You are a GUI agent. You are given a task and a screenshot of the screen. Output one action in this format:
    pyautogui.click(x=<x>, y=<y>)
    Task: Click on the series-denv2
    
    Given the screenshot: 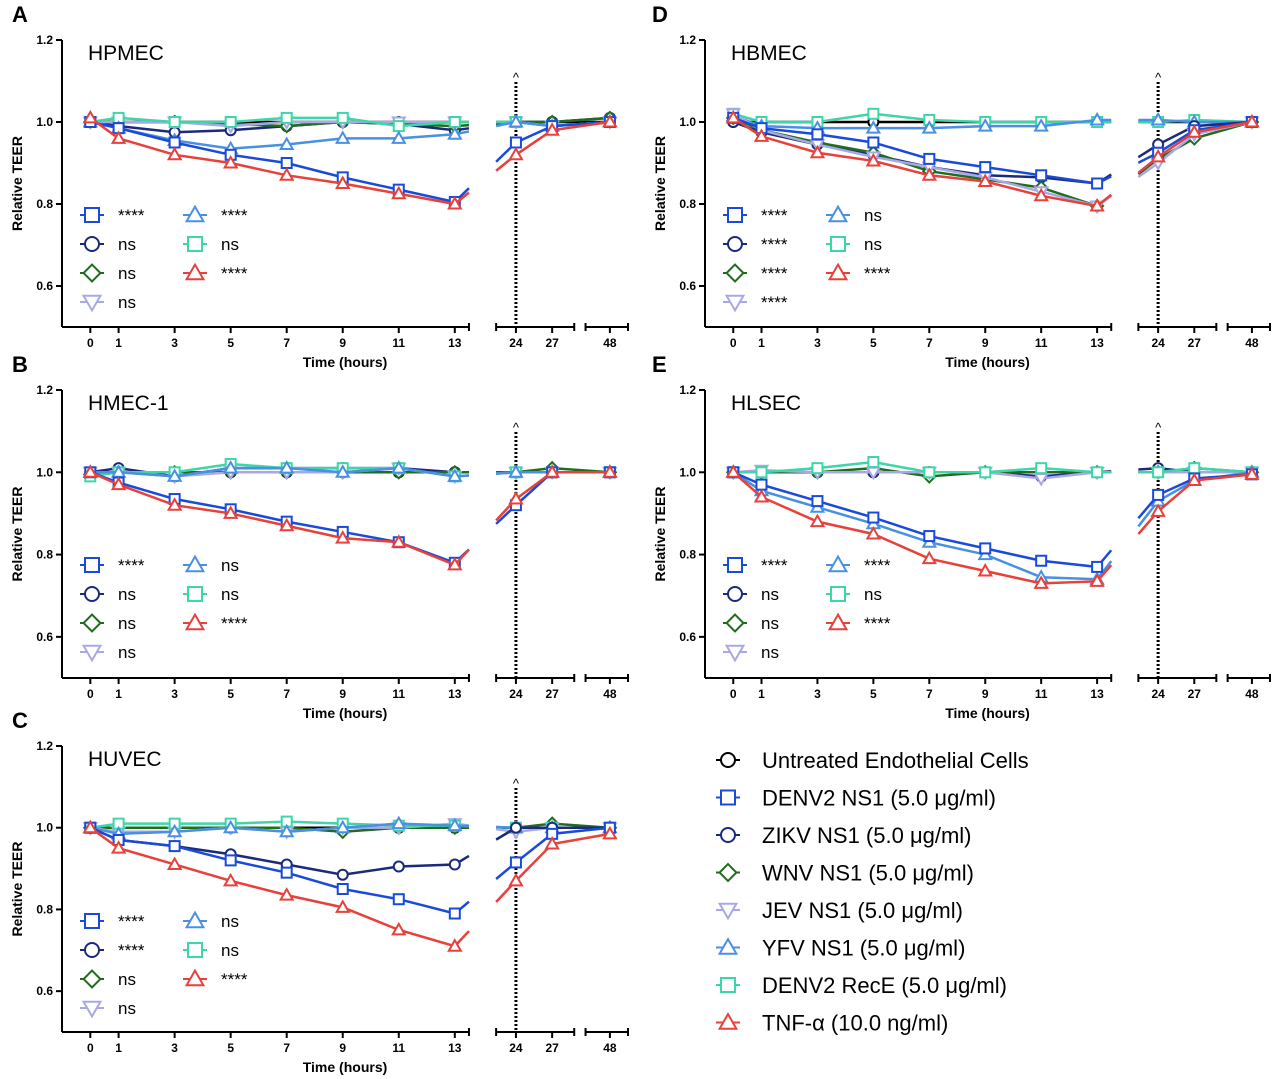 What is the action you would take?
    pyautogui.click(x=350, y=870)
    